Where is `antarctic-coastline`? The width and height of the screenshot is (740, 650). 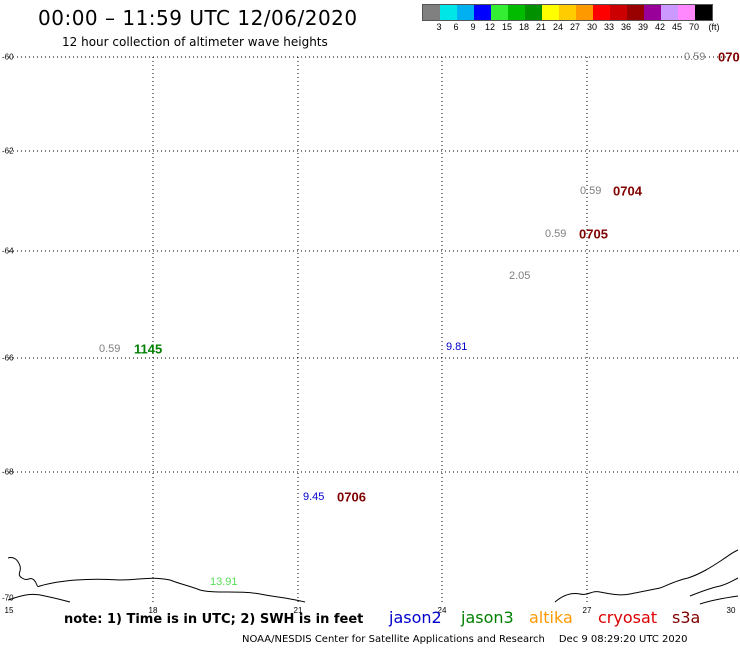
antarctic-coastline is located at coordinates (373, 577).